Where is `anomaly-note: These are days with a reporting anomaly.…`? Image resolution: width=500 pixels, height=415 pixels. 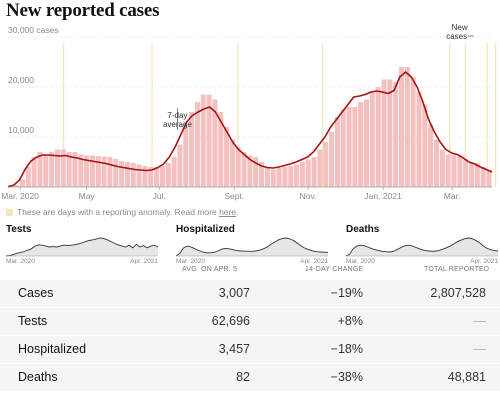
anomaly-note: These are days with a reporting anomaly.… is located at coordinates (122, 212).